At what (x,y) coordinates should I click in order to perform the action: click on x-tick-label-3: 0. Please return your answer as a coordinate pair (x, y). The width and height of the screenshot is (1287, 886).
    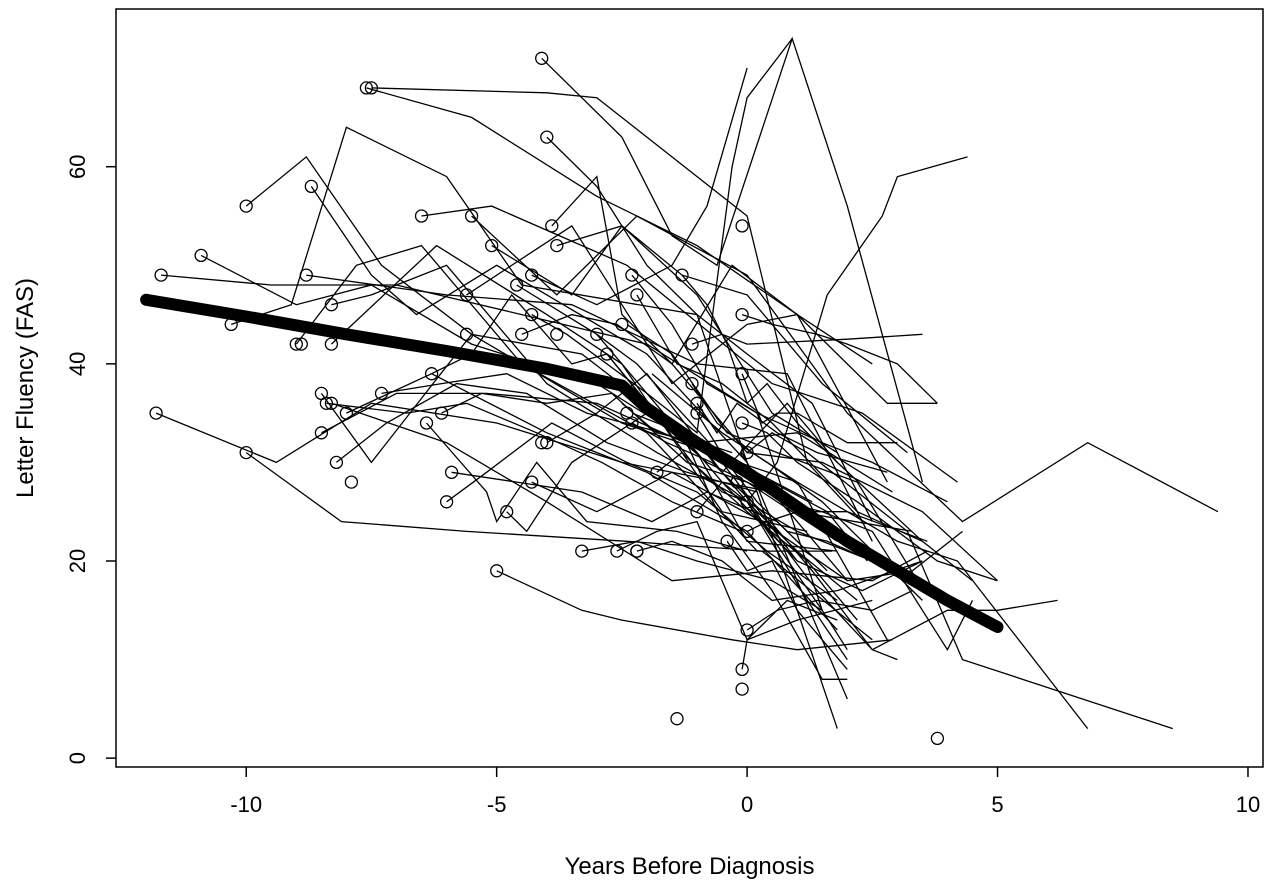
    Looking at the image, I should click on (747, 804).